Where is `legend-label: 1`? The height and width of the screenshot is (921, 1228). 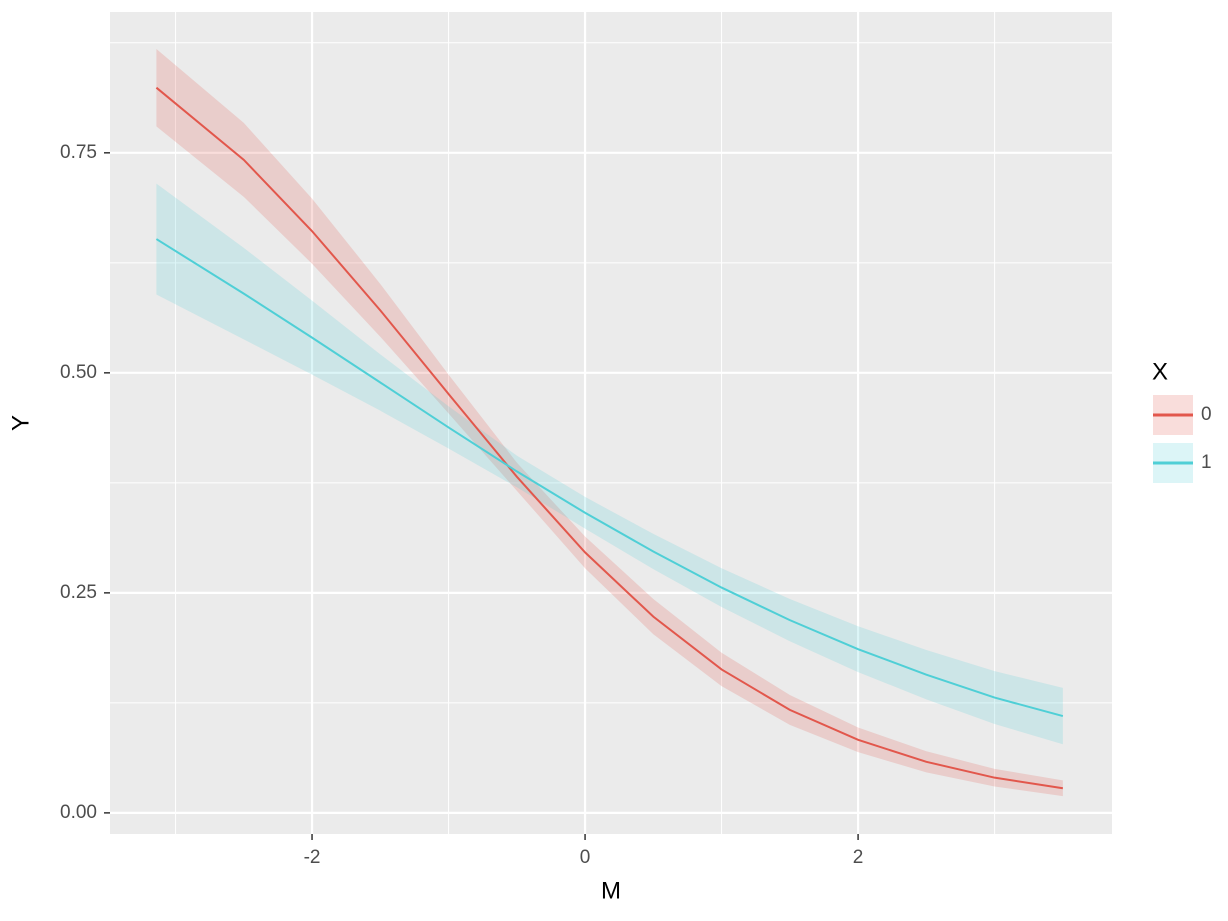 legend-label: 1 is located at coordinates (1206, 462).